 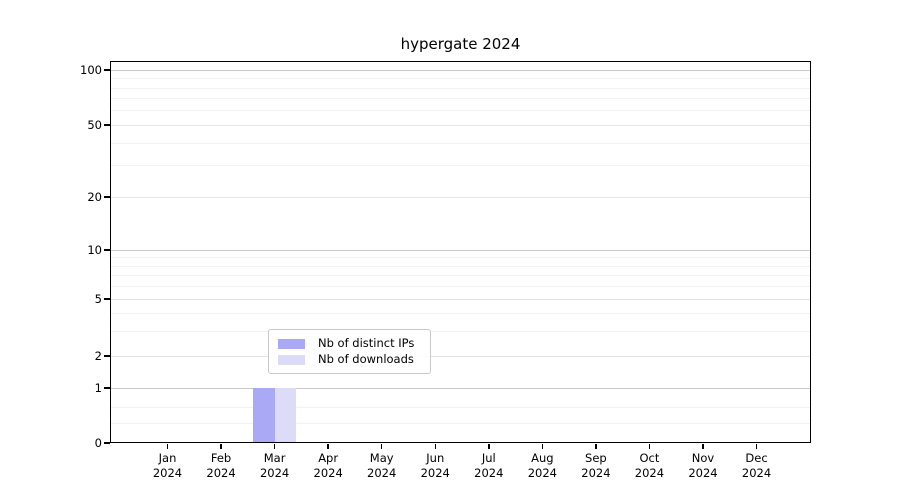 I want to click on legend-item-distinct-ips: Nb of distinct IPs, so click(x=354, y=343).